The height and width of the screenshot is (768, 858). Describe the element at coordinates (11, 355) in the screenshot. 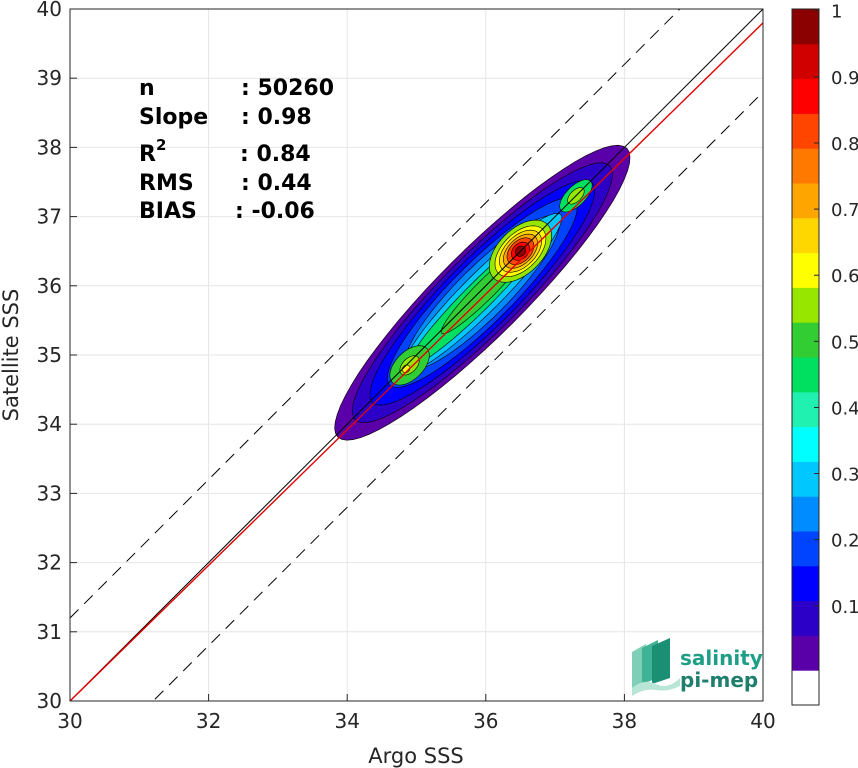

I see `y-axis-label: Satellite SSS` at that location.